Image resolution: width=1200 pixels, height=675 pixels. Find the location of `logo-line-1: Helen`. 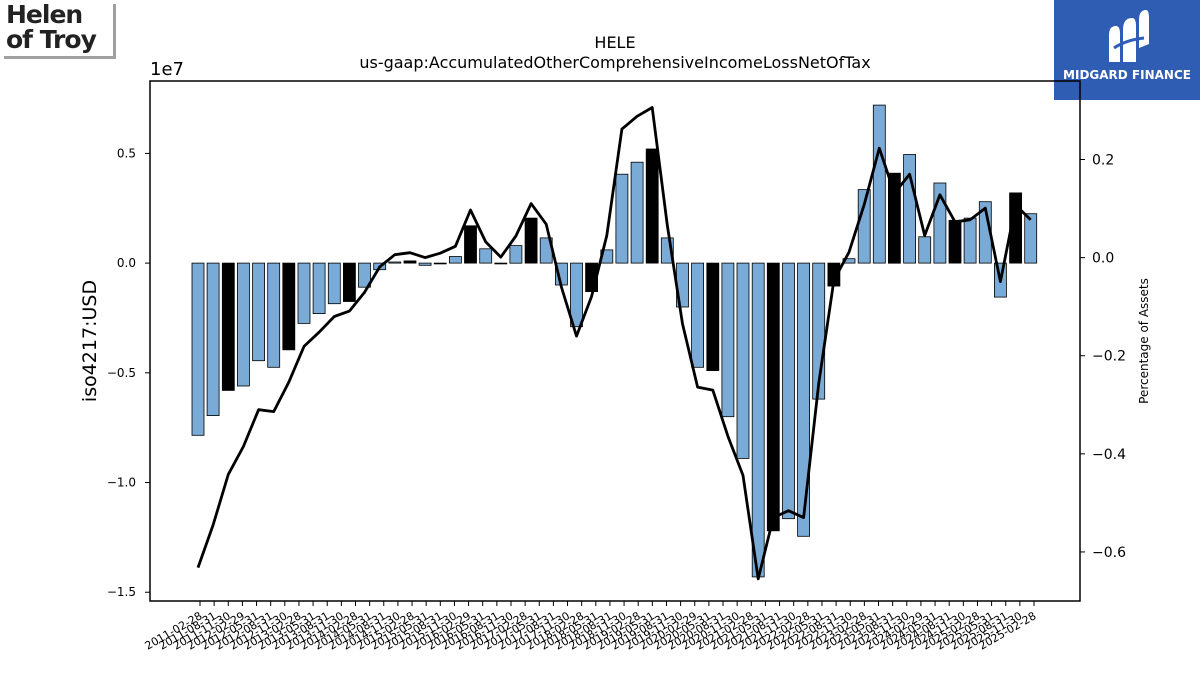

logo-line-1: Helen is located at coordinates (44, 14).